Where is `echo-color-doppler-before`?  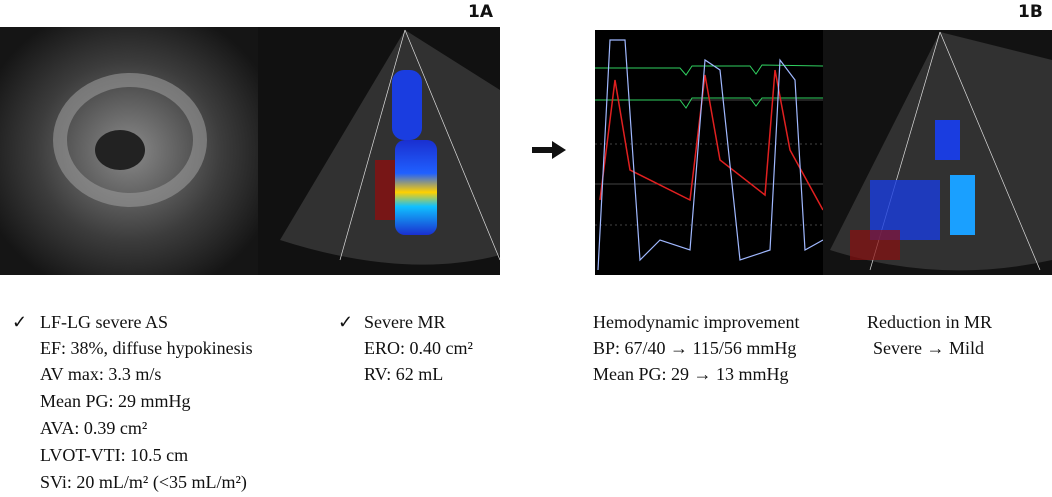 echo-color-doppler-before is located at coordinates (379, 151).